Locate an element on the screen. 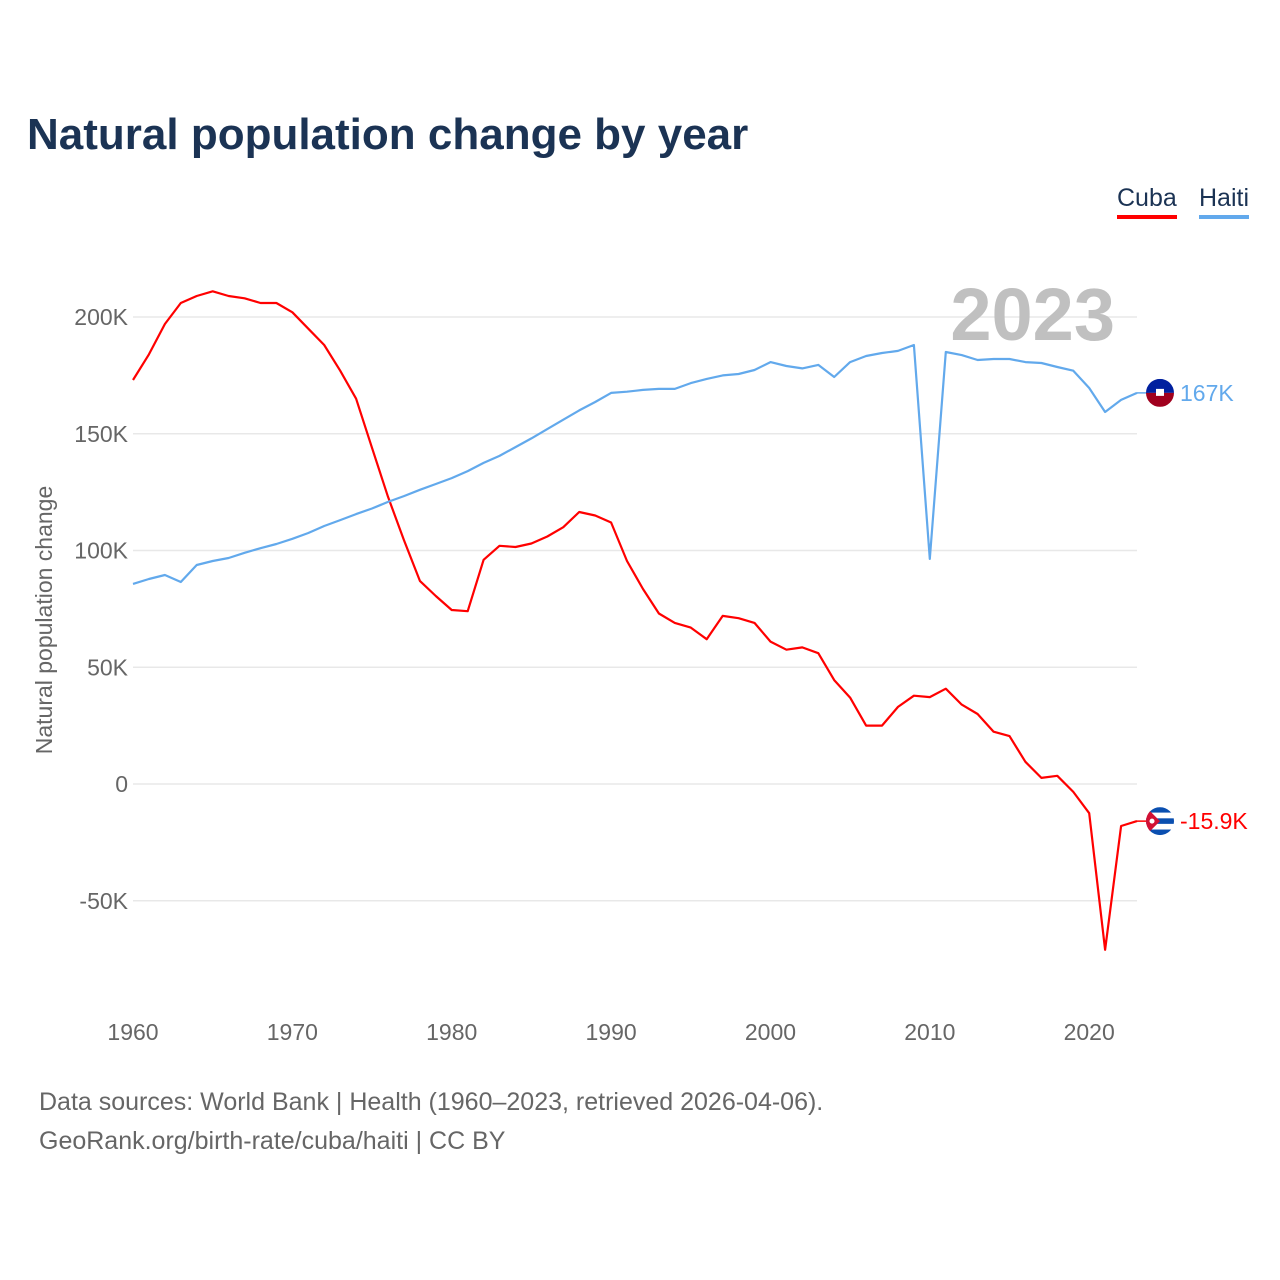  y-tick-label: 50K is located at coordinates (108, 667).